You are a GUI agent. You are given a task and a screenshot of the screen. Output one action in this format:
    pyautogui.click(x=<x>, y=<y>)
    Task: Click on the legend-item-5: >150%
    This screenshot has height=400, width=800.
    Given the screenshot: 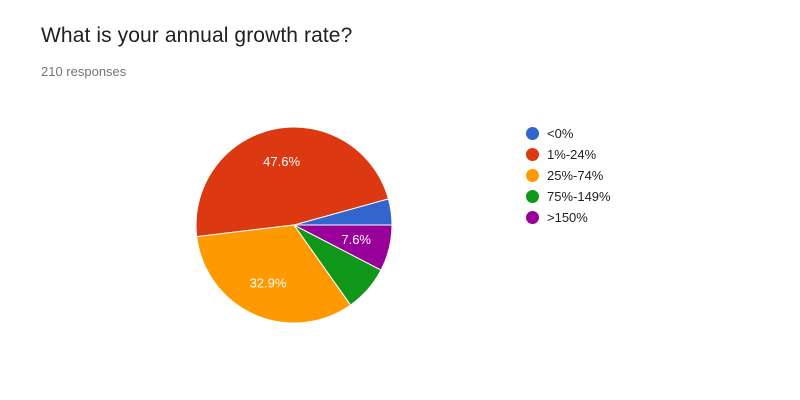 What is the action you would take?
    pyautogui.click(x=568, y=217)
    